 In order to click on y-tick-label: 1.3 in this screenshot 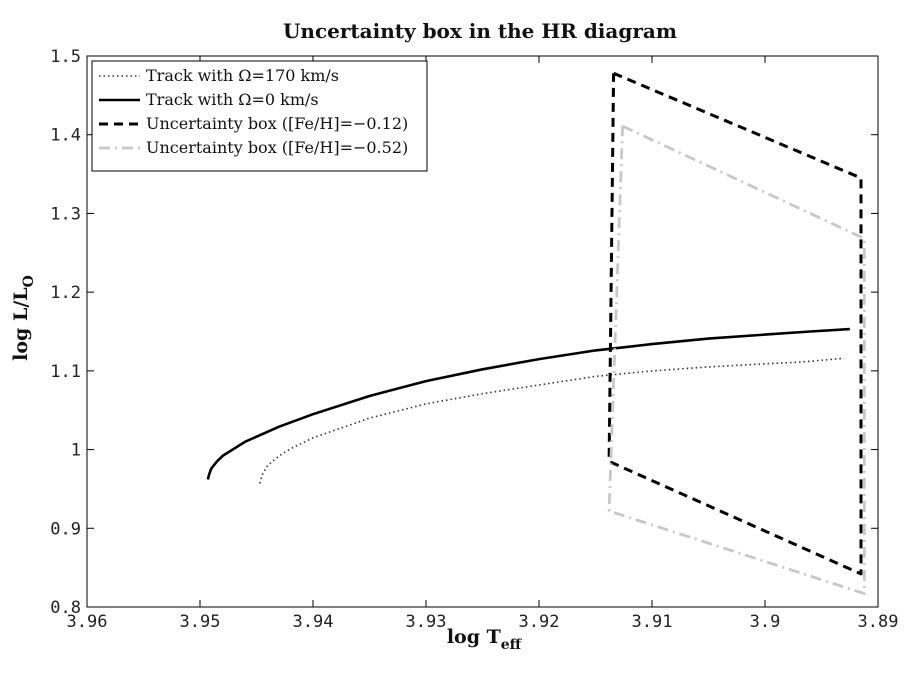, I will do `click(65, 214)`.